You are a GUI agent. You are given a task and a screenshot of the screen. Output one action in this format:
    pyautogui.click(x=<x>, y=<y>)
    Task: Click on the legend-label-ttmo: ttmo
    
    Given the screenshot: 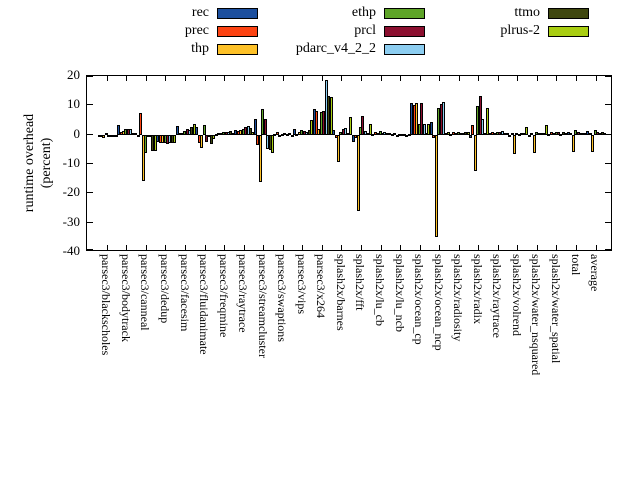 What is the action you would take?
    pyautogui.click(x=527, y=12)
    